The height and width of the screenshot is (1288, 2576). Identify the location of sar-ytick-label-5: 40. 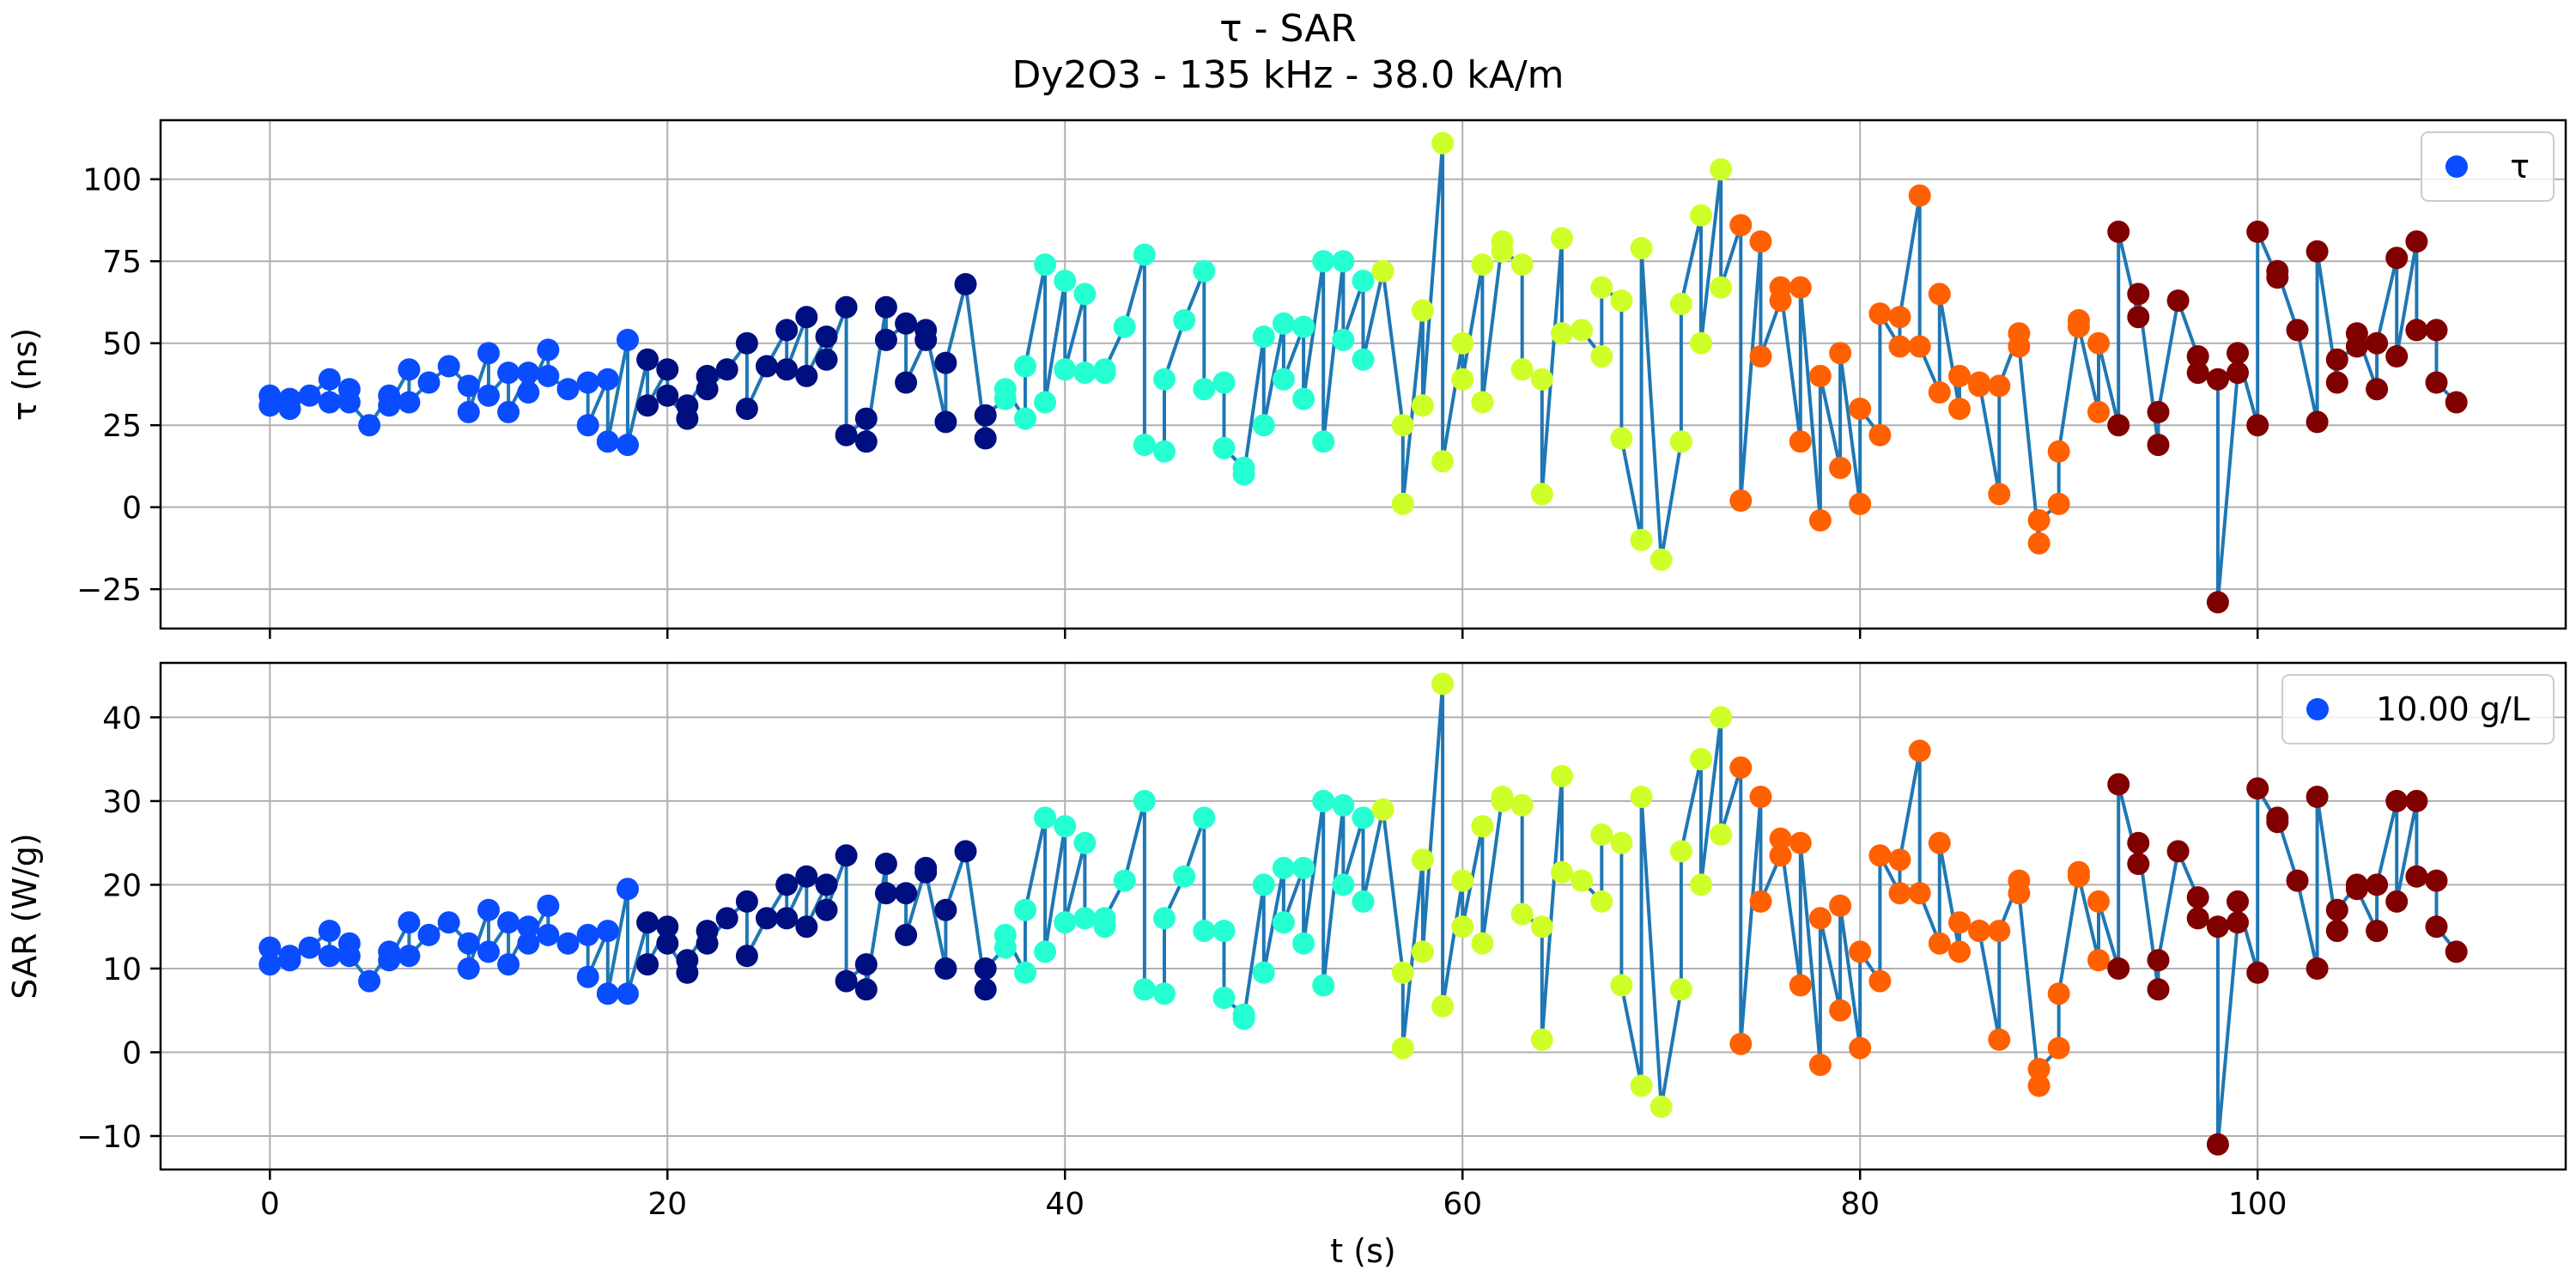
(122, 718).